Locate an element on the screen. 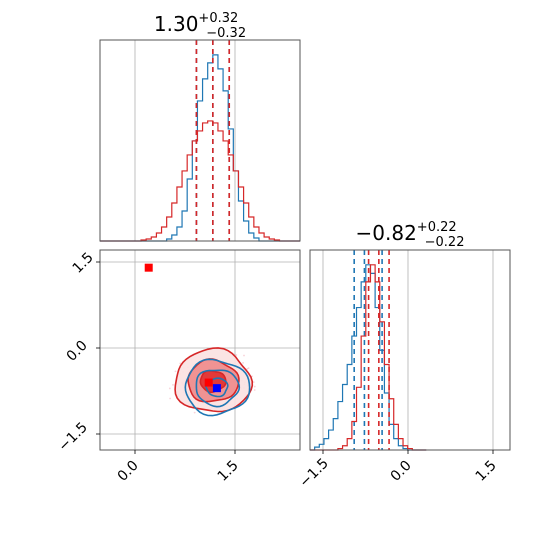 Image resolution: width=550 pixels, height=550 pixels. axis-frame-bottom-left is located at coordinates (200, 350).